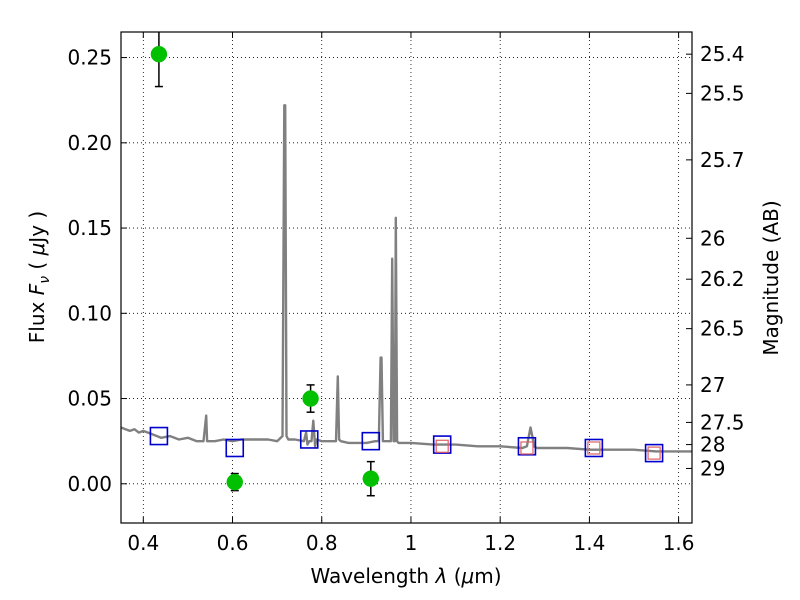  What do you see at coordinates (411, 543) in the screenshot?
I see `x-tick-label: 1` at bounding box center [411, 543].